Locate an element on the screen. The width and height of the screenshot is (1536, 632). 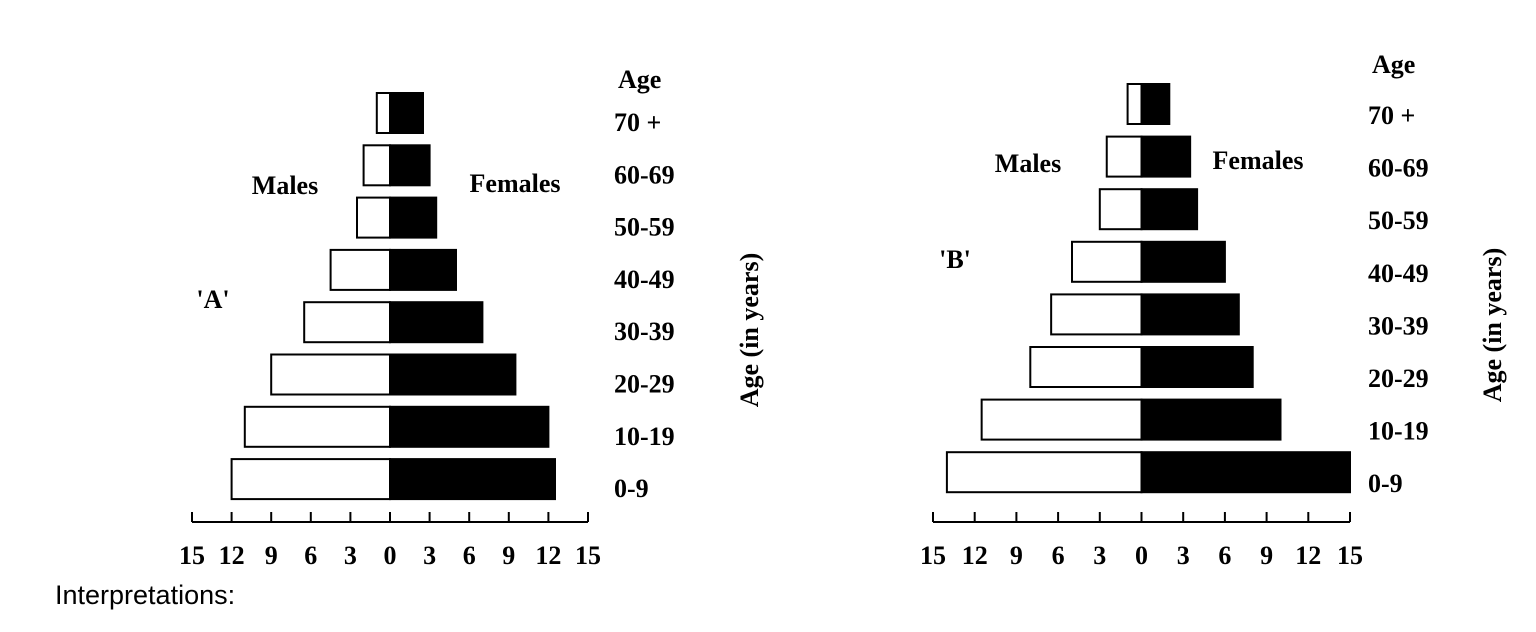
caption: Interpretations: is located at coordinates (145, 595).